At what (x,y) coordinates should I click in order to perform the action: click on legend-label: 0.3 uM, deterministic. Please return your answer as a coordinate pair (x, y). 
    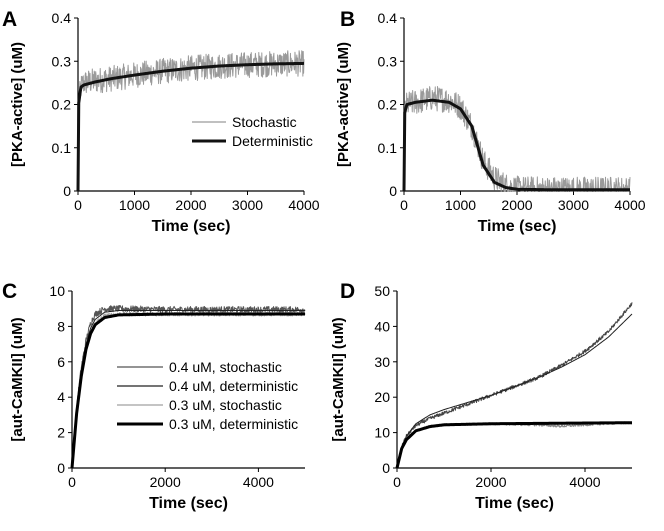
    Looking at the image, I should click on (233, 424).